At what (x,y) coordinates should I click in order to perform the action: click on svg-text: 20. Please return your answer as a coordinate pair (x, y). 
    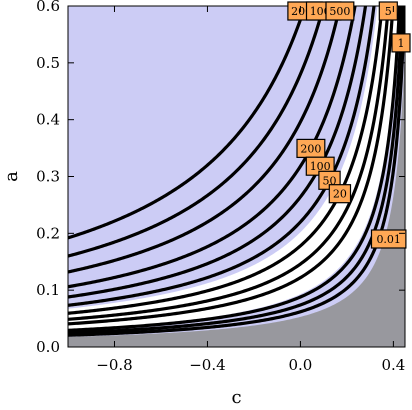
    Looking at the image, I should click on (340, 194).